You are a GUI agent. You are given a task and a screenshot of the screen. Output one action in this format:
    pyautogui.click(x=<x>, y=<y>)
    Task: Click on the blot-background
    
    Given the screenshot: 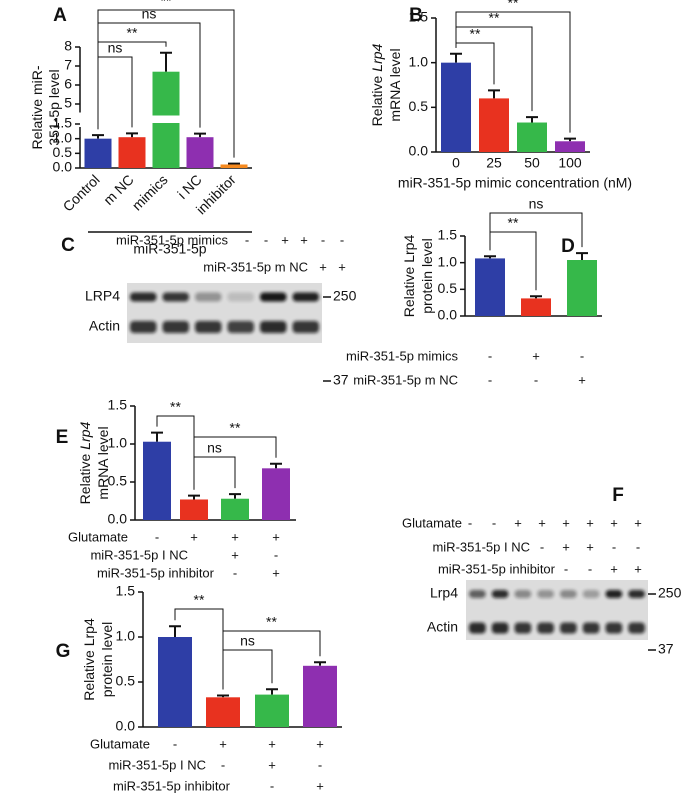 What is the action you would take?
    pyautogui.click(x=224, y=313)
    